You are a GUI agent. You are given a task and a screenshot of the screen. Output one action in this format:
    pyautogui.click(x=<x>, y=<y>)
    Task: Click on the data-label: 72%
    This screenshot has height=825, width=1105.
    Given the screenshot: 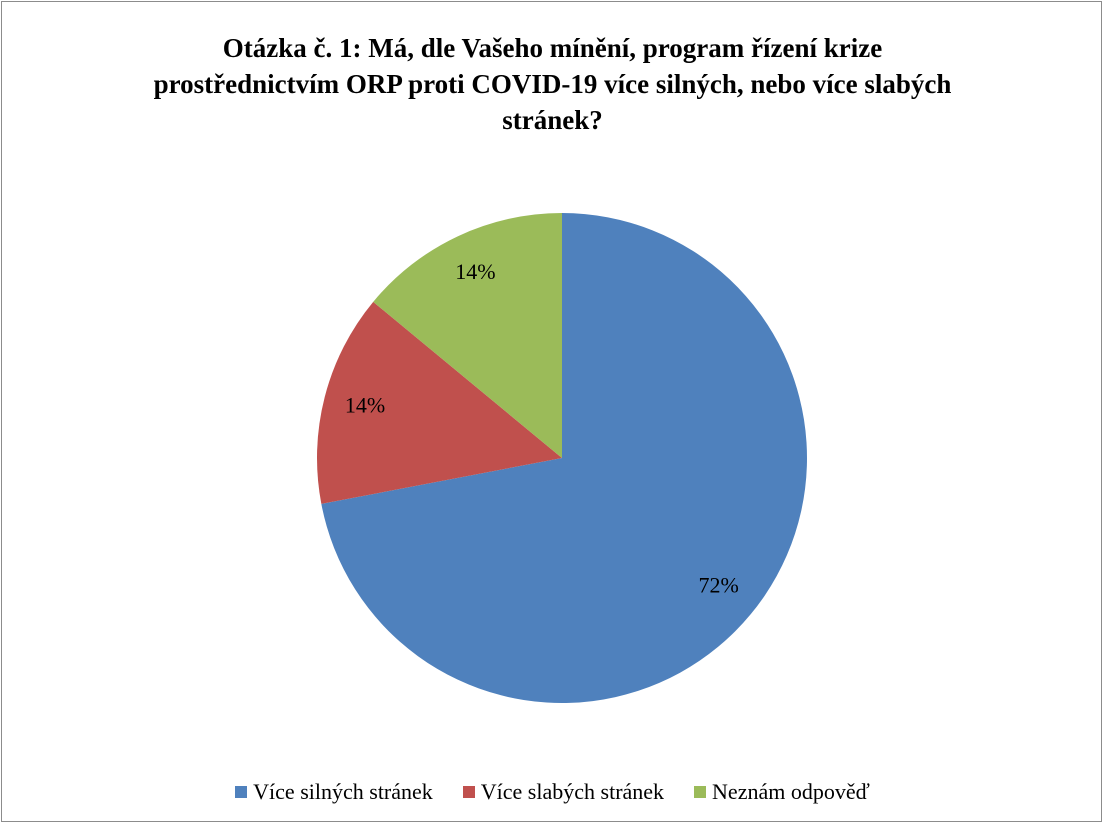 What is the action you would take?
    pyautogui.click(x=719, y=585)
    